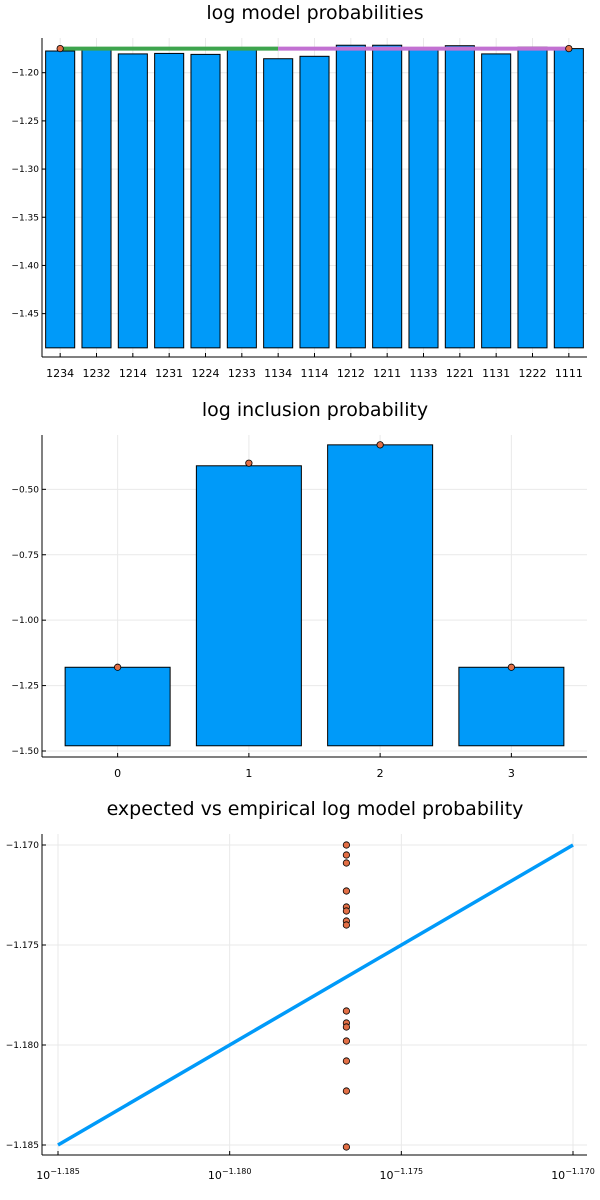  Describe the element at coordinates (424, 373) in the screenshot. I see `chart1-x-tick-label: 1133` at that location.